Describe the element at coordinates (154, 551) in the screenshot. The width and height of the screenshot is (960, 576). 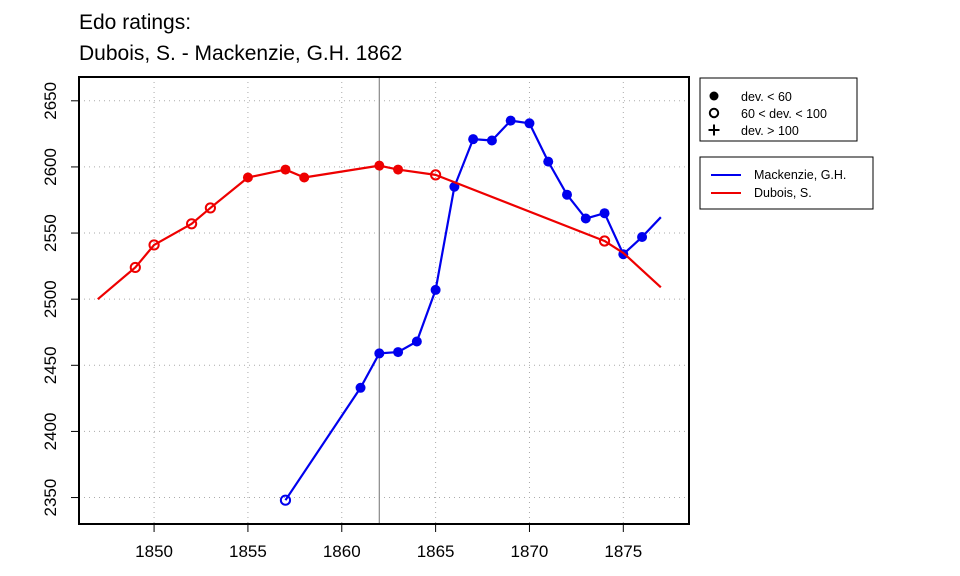
I see `x-tick-label: 1850` at that location.